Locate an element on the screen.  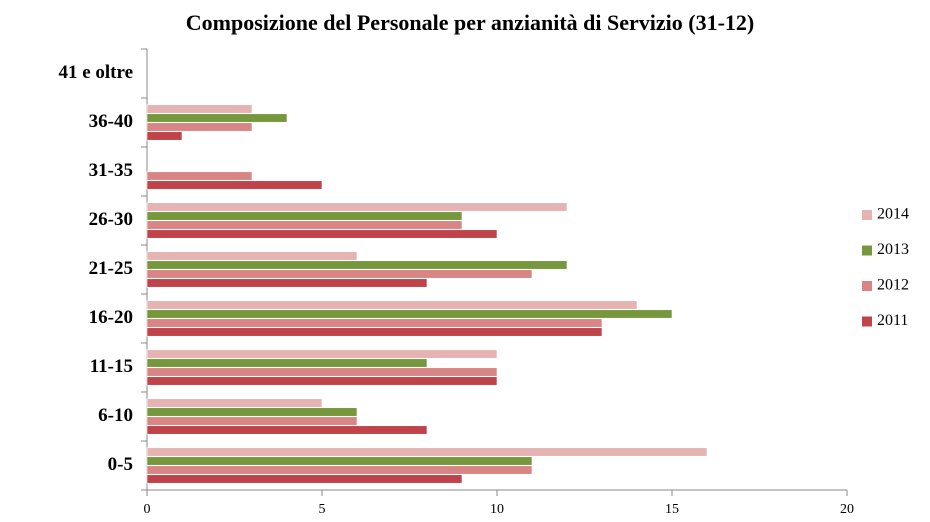
y-tick-label: 41 e oltre is located at coordinates (95, 72).